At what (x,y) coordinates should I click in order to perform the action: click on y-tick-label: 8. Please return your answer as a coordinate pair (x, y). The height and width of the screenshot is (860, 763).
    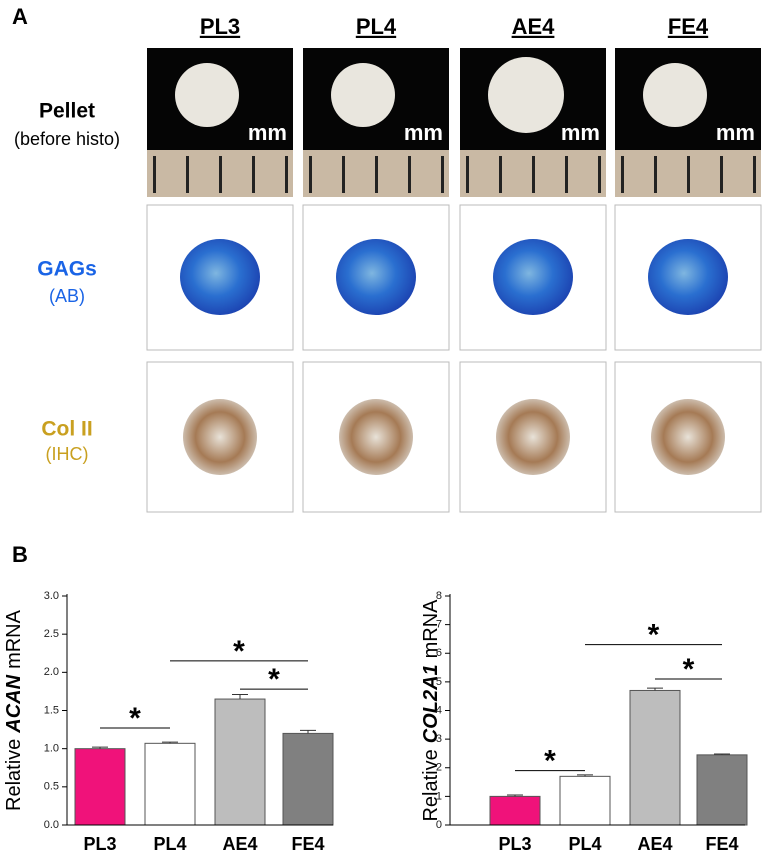
    Looking at the image, I should click on (439, 596).